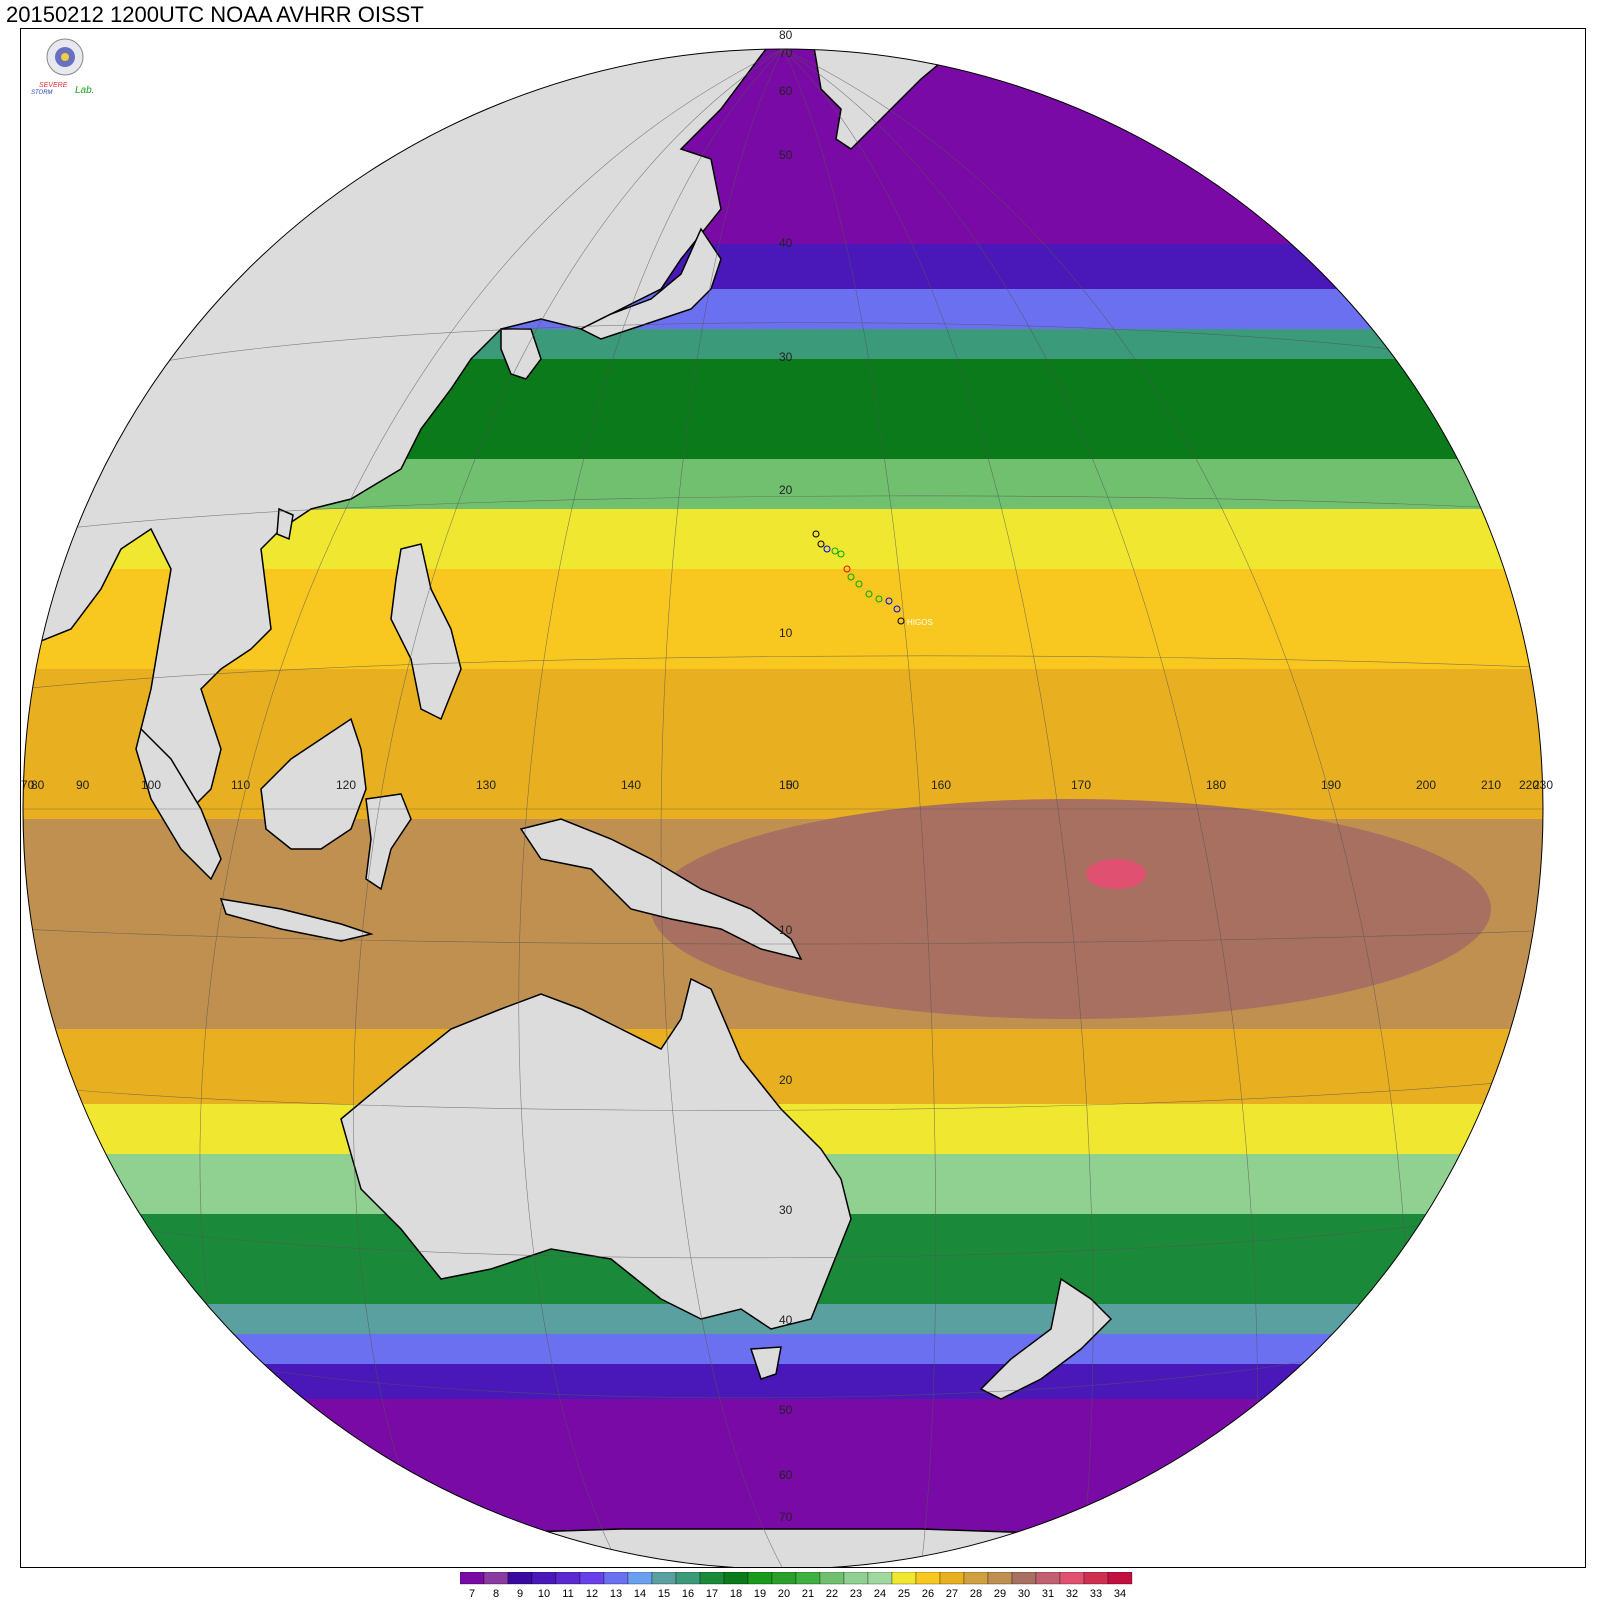 The image size is (1600, 1600). Describe the element at coordinates (786, 91) in the screenshot. I see `lat-label-60n: 60` at that location.